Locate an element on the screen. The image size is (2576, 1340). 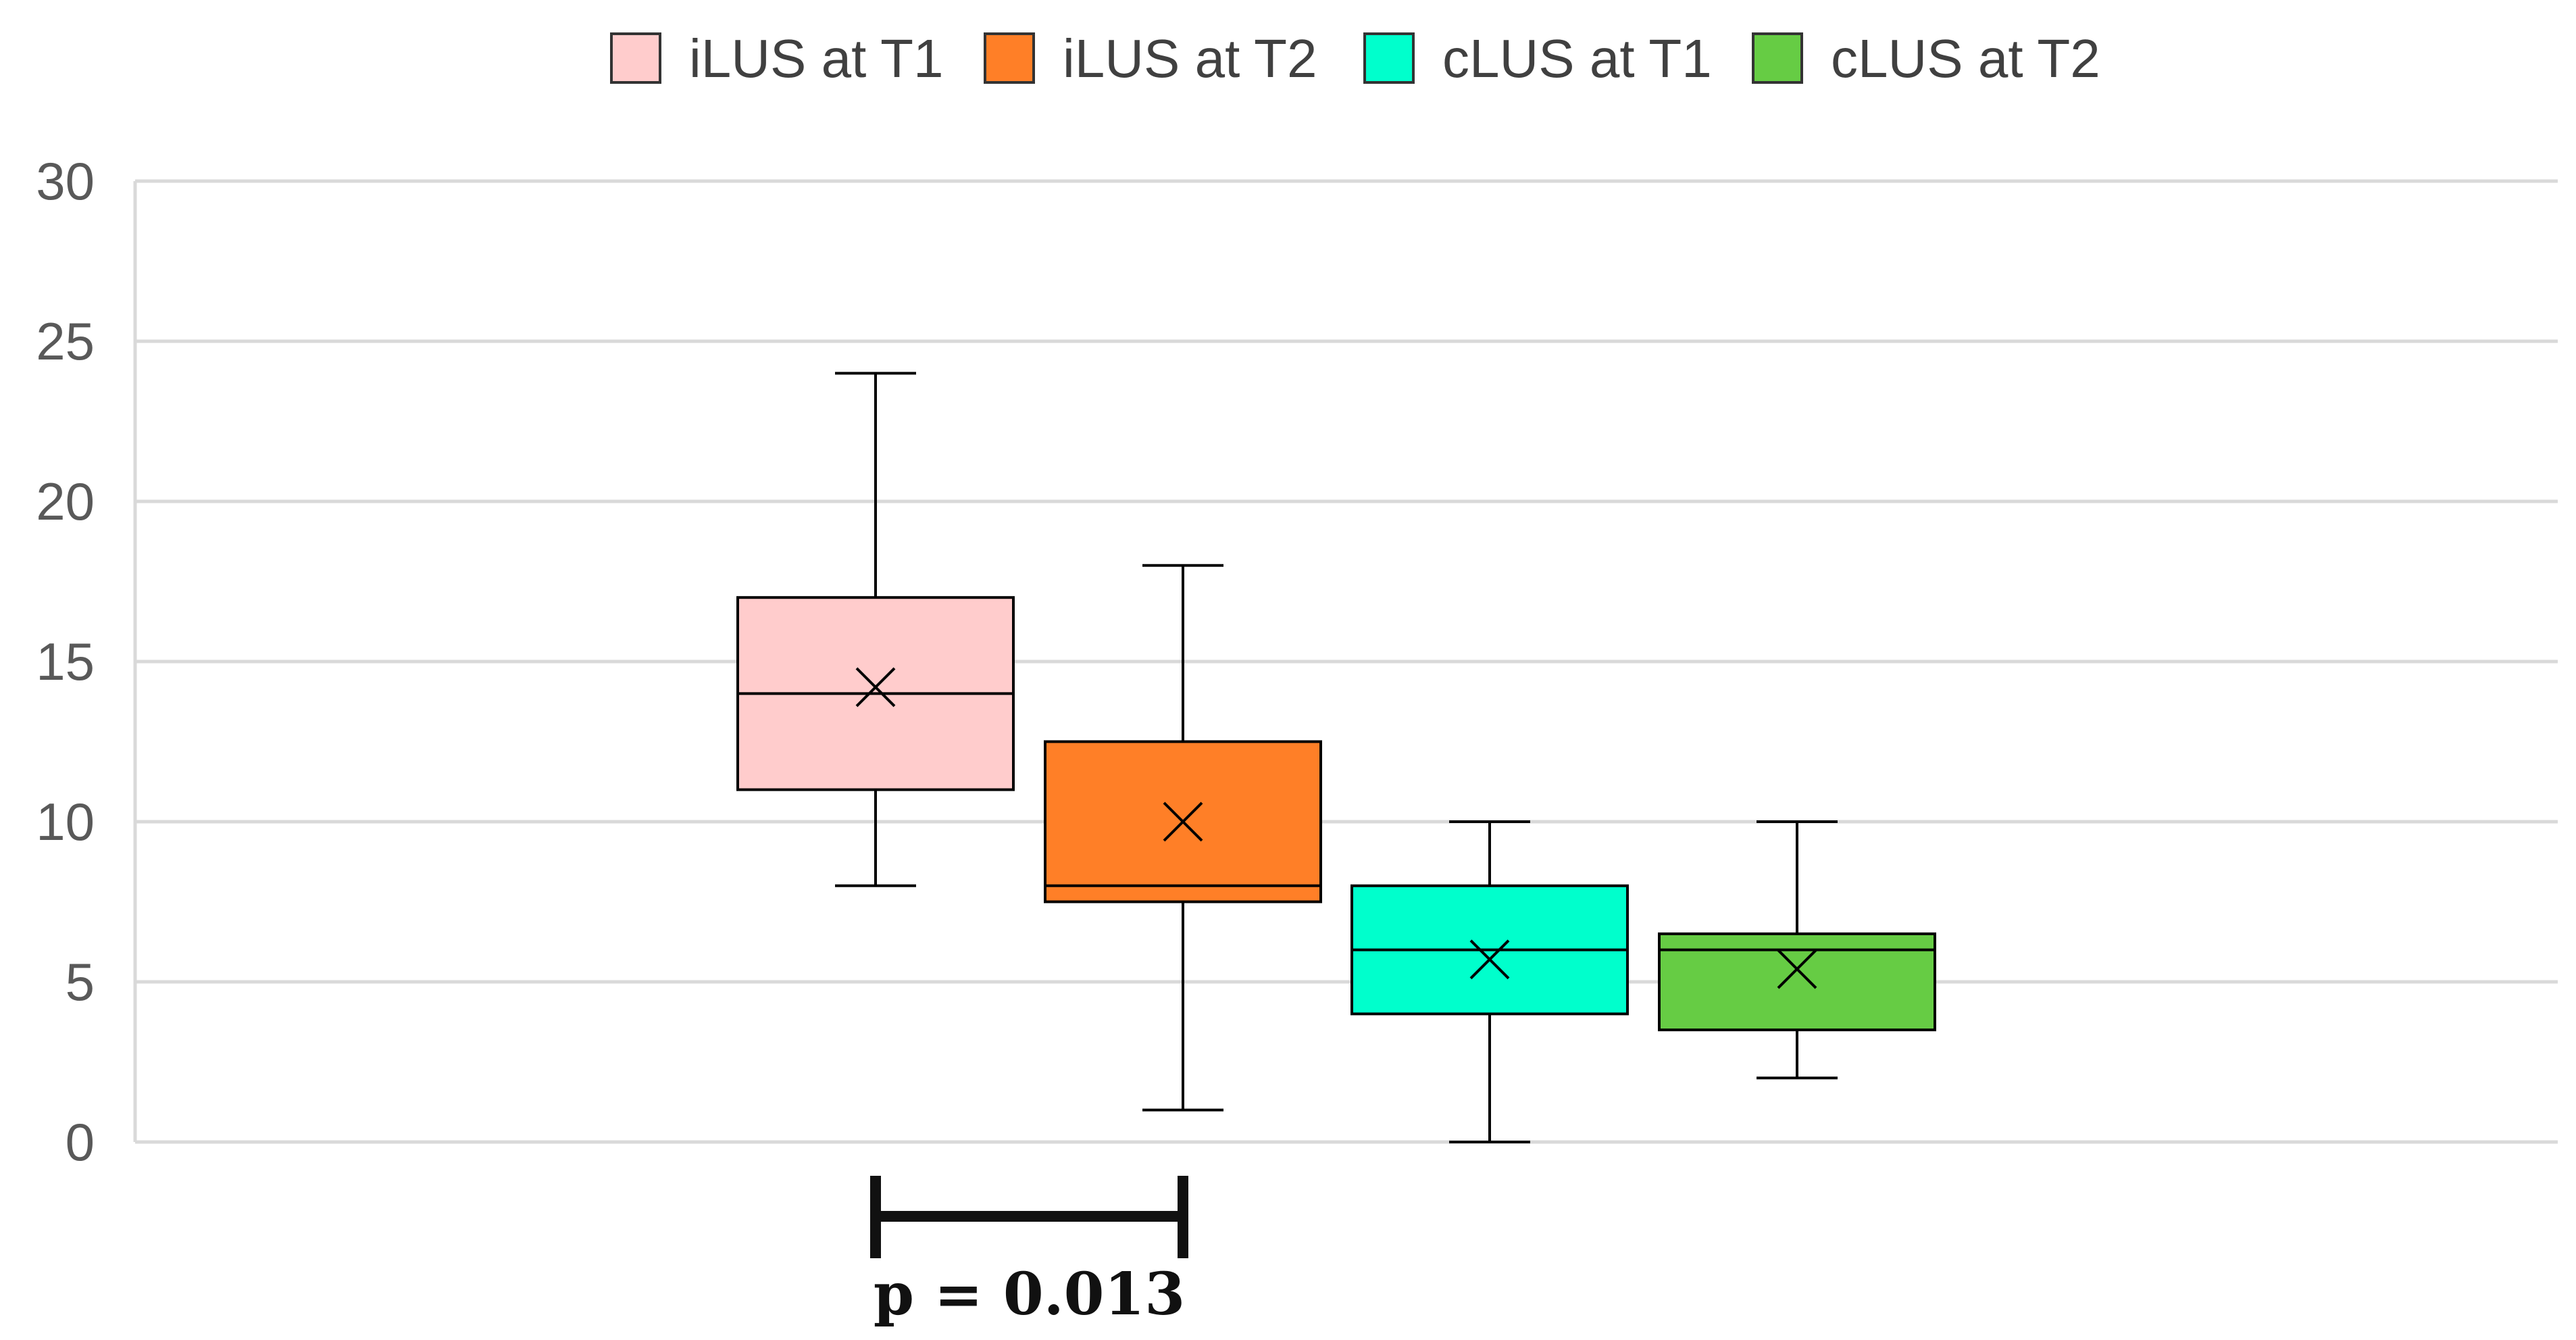
legend-item: iLUS at T2 is located at coordinates (1150, 59).